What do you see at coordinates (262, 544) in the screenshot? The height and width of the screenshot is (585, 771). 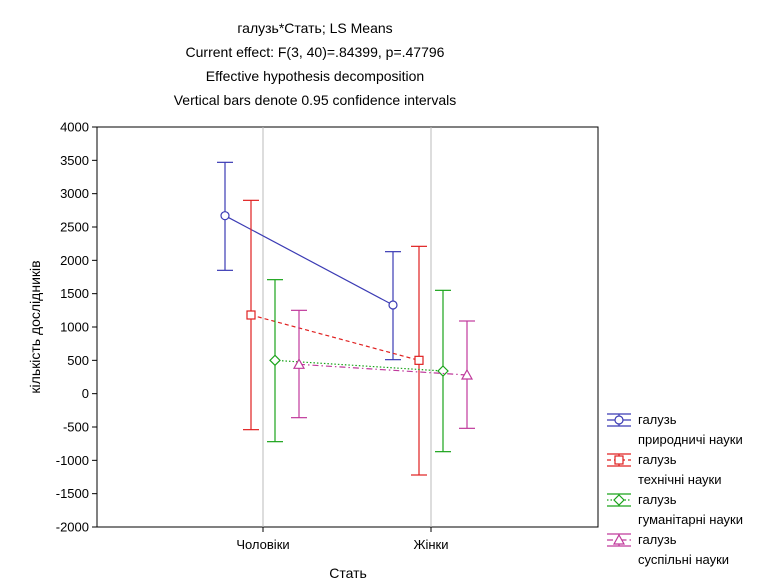 I see `x-tick-label: Чоловіки` at bounding box center [262, 544].